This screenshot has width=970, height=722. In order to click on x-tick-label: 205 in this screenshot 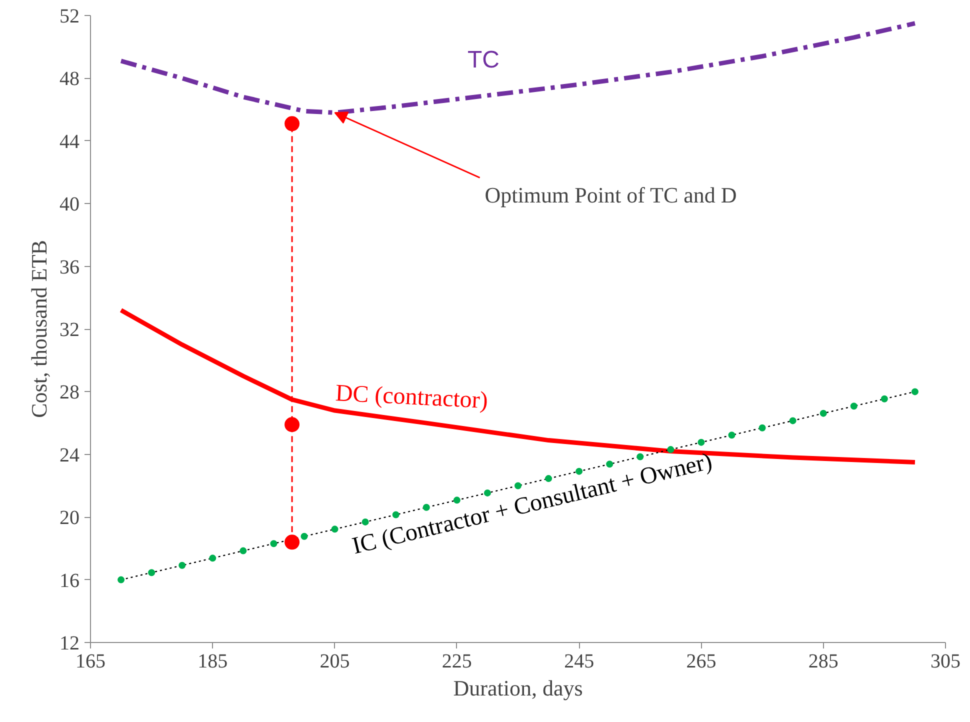, I will do `click(335, 661)`.